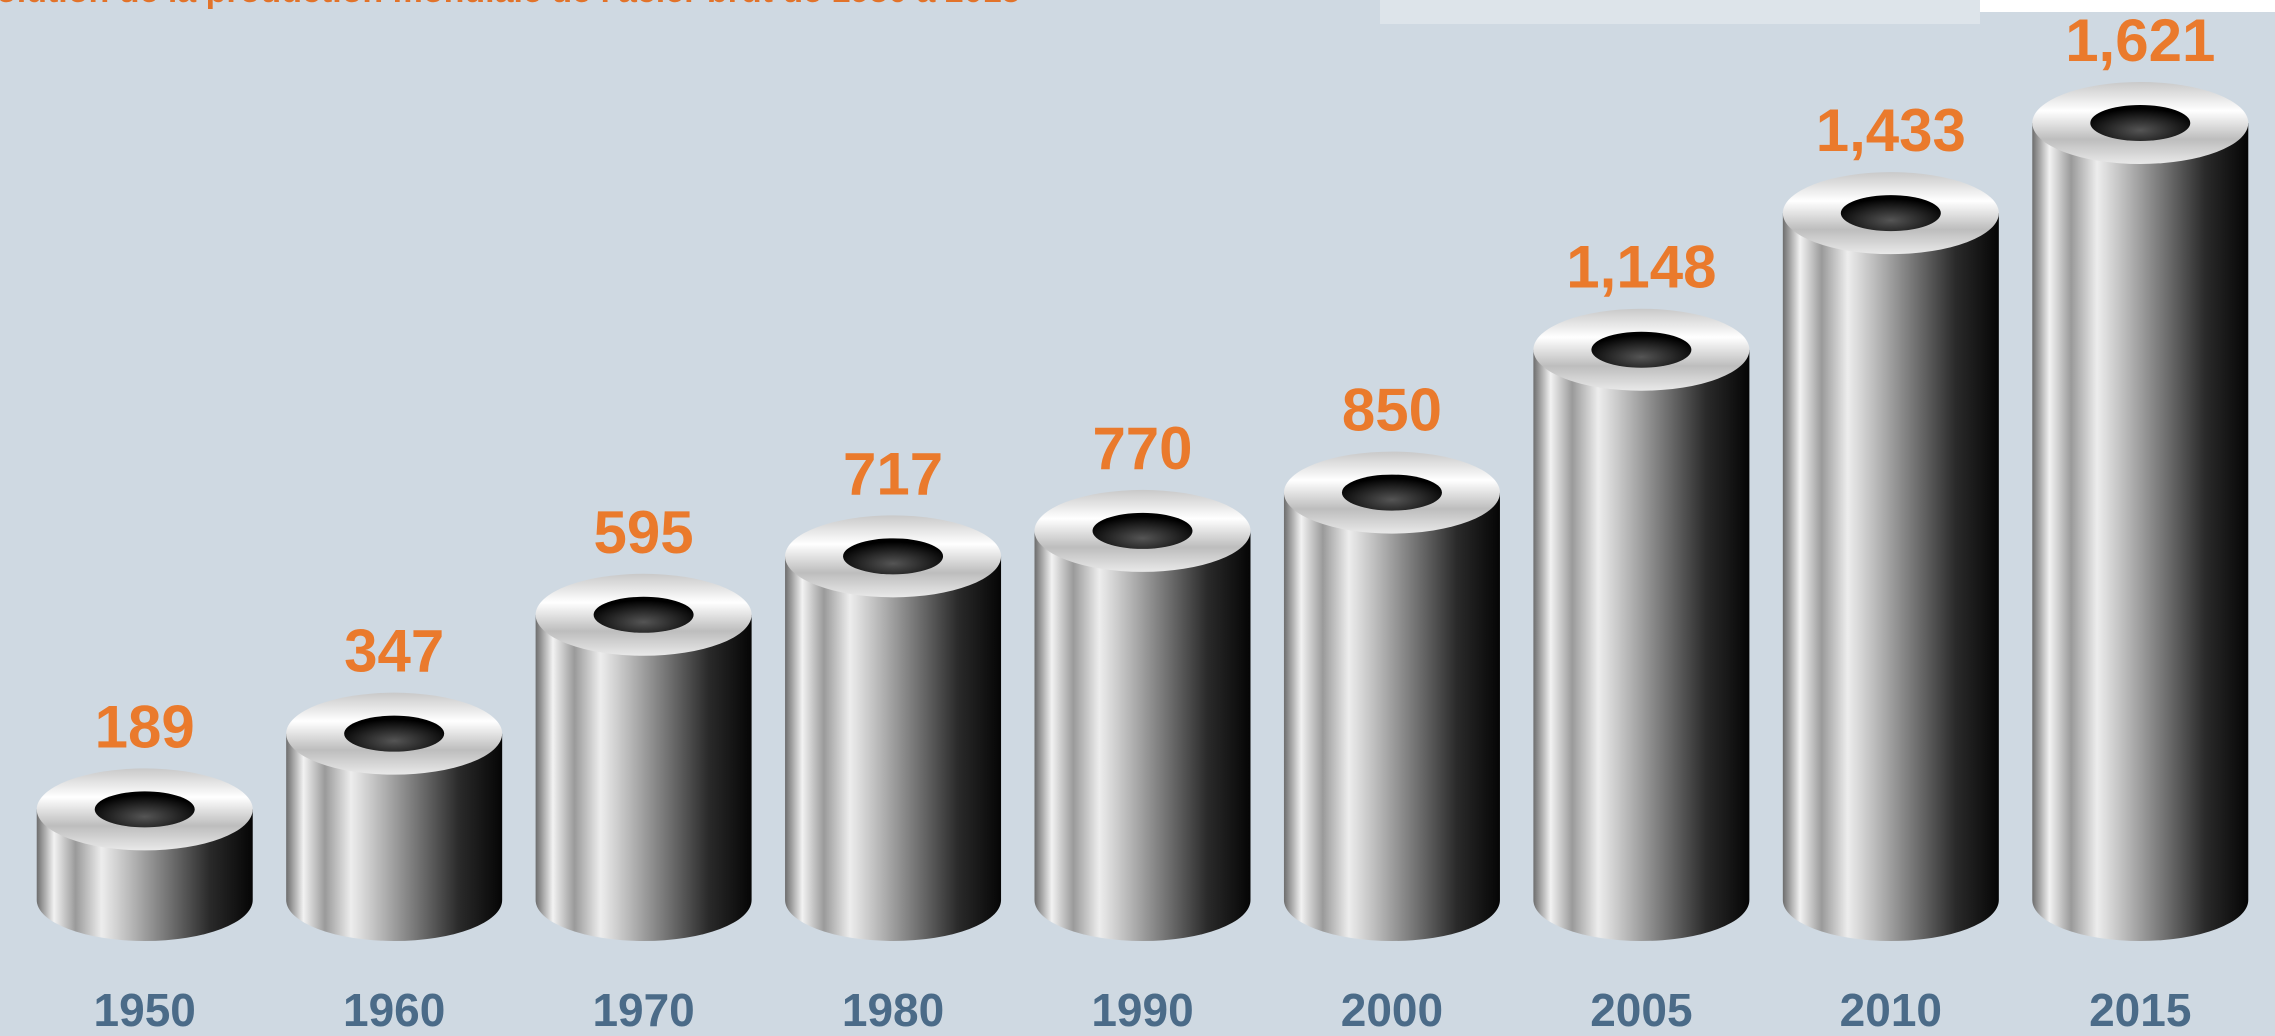  Describe the element at coordinates (2140, 1010) in the screenshot. I see `x-tick-label: 2015` at that location.